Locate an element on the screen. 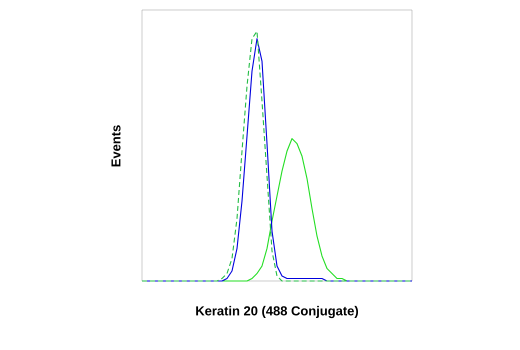  x-axis-title: Keratin 20 (488 Conjugate) is located at coordinates (277, 312).